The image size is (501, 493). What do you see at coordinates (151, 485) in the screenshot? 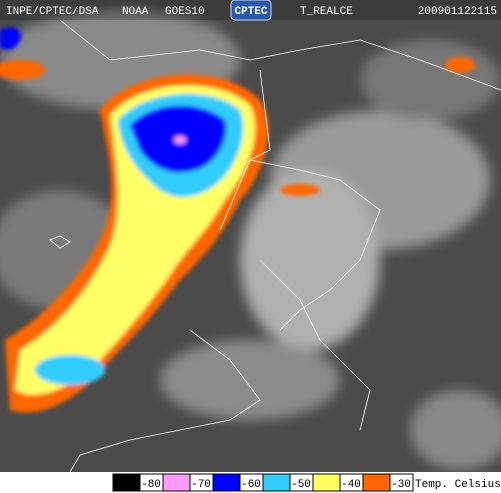
I see `legend-label: -80` at bounding box center [151, 485].